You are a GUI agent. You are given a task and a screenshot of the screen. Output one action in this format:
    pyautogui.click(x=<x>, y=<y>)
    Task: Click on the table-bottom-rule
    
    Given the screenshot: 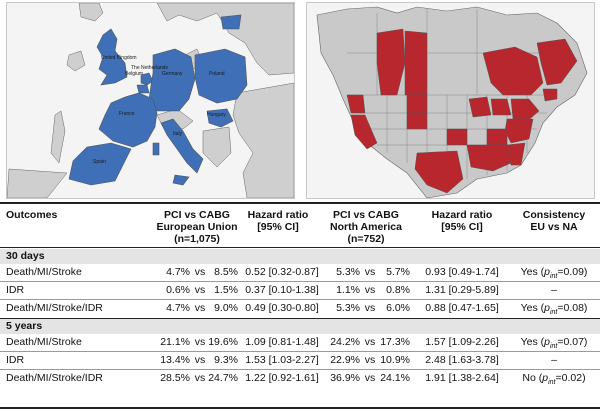 What is the action you would take?
    pyautogui.click(x=300, y=408)
    